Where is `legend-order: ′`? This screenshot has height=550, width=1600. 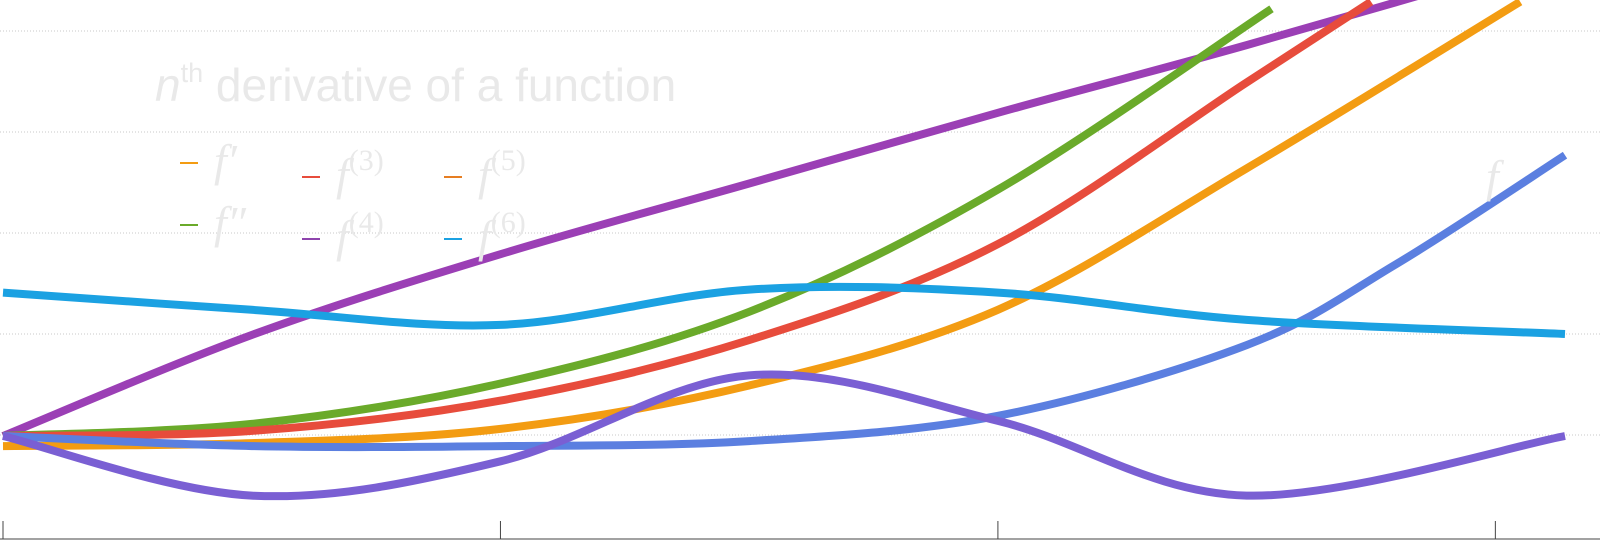 legend-order: ′ is located at coordinates (231, 160).